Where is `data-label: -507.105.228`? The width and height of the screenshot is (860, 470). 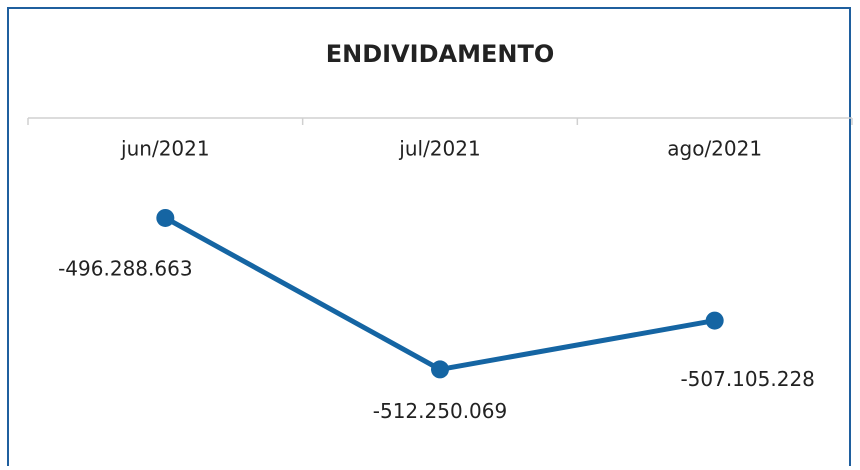
data-label: -507.105.228 is located at coordinates (747, 379).